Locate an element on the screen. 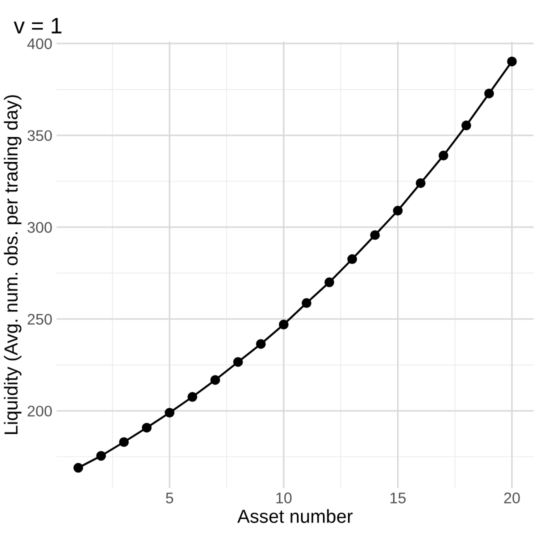 Image resolution: width=539 pixels, height=541 pixels. x-tick-label: 15 is located at coordinates (398, 498).